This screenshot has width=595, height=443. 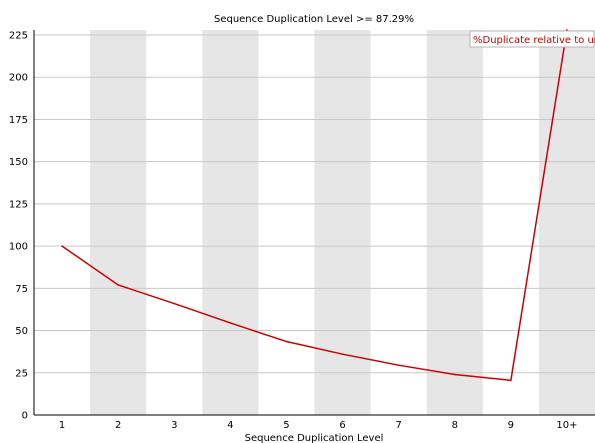 I want to click on y-tick-label: 100, so click(x=18, y=247).